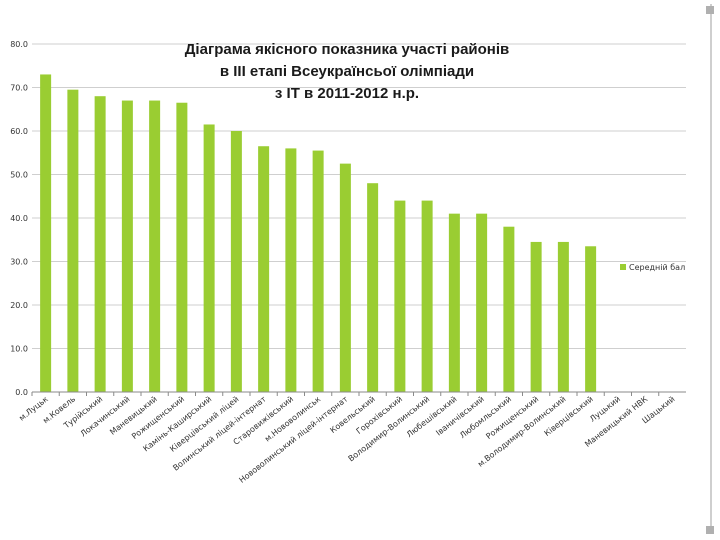 Image resolution: width=720 pixels, height=540 pixels. I want to click on y-tick-label: 30.0, so click(19, 262).